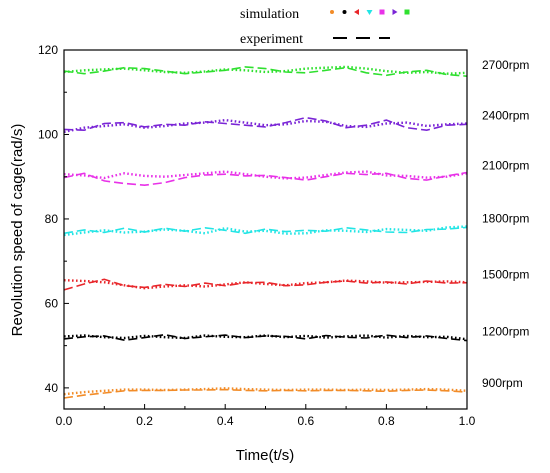 The height and width of the screenshot is (473, 550). What do you see at coordinates (48, 50) in the screenshot?
I see `y-tick-label-4: 120` at bounding box center [48, 50].